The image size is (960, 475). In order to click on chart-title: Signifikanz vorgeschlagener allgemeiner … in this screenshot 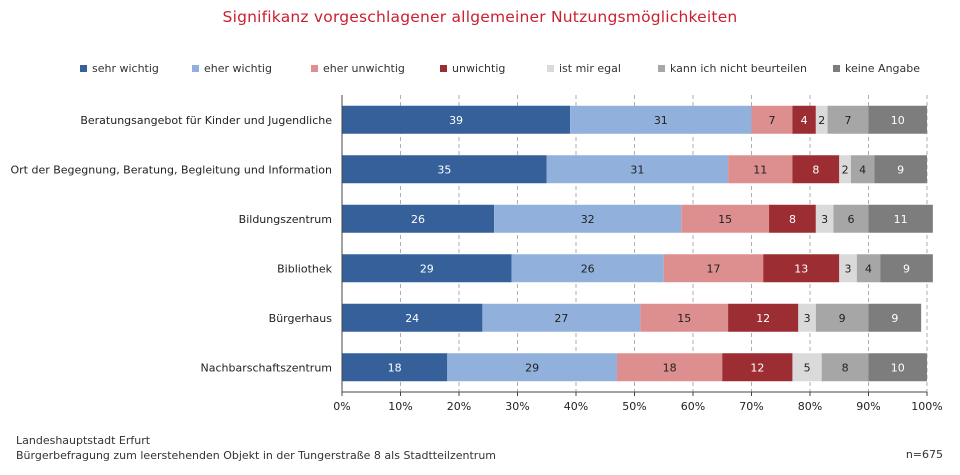, I will do `click(480, 17)`.